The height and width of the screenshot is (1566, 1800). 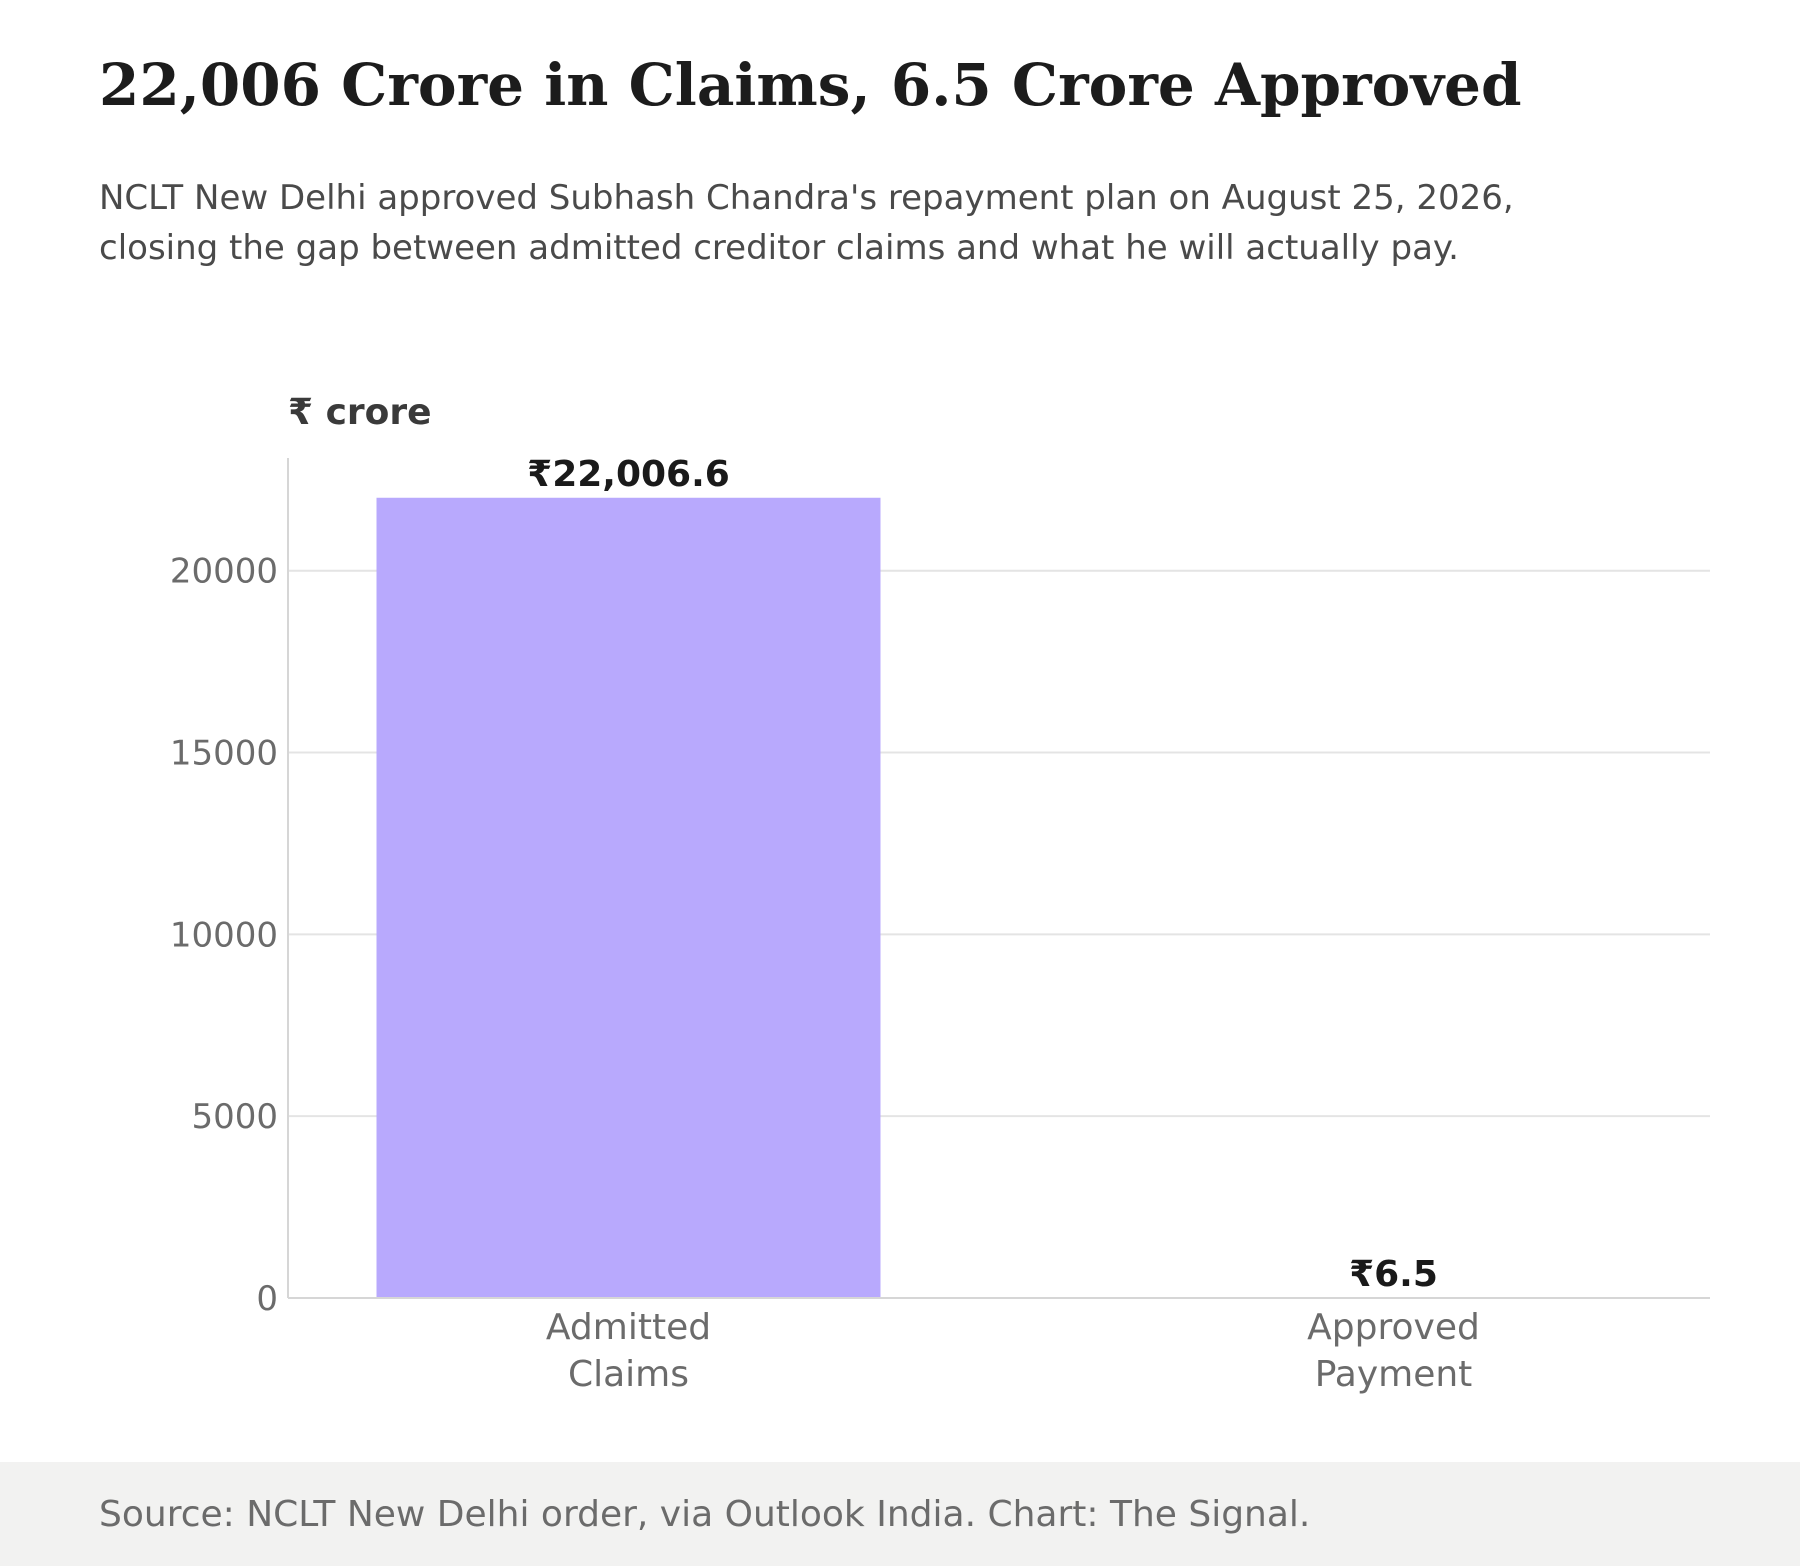 What do you see at coordinates (267, 1299) in the screenshot?
I see `y-tick-label: 0` at bounding box center [267, 1299].